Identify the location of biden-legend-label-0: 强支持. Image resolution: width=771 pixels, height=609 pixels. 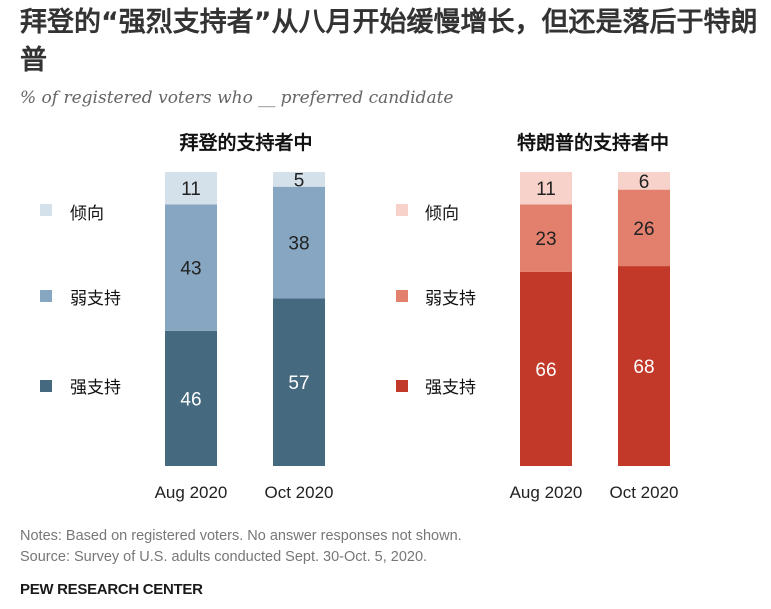
(95, 388).